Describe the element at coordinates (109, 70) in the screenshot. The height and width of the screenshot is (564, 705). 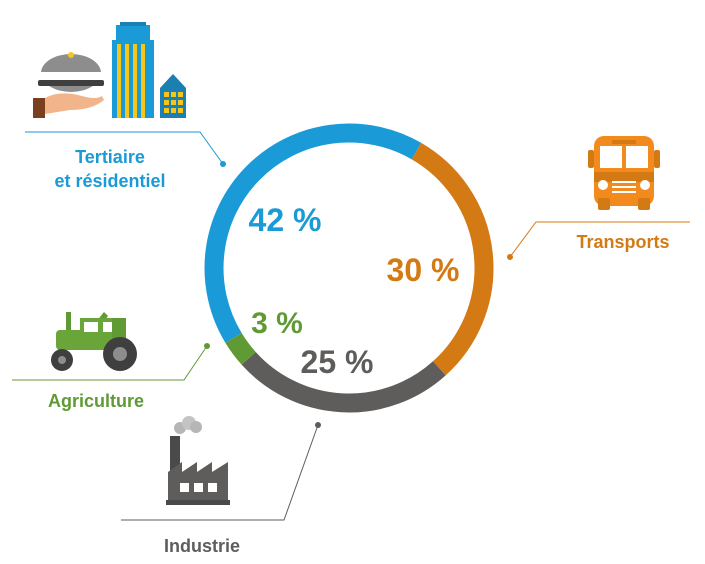
I see `building-icon` at that location.